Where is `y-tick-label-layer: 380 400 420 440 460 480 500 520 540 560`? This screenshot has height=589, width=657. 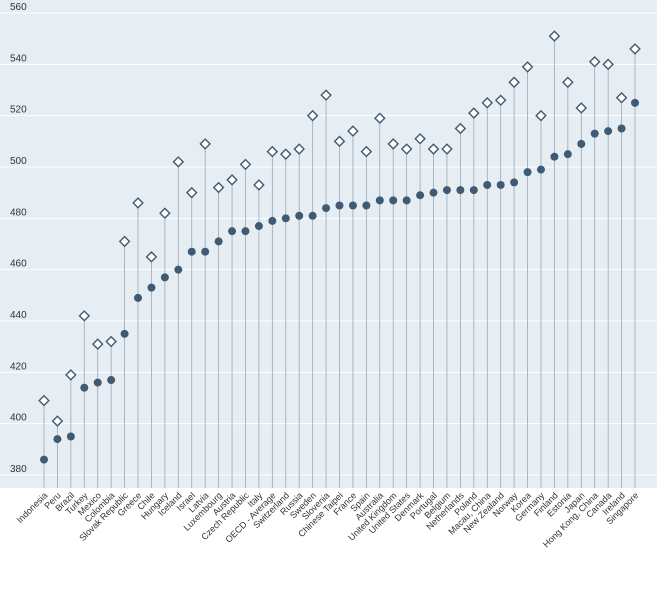 y-tick-label-layer: 380 400 420 440 460 480 500 520 540 560 is located at coordinates (18, 238).